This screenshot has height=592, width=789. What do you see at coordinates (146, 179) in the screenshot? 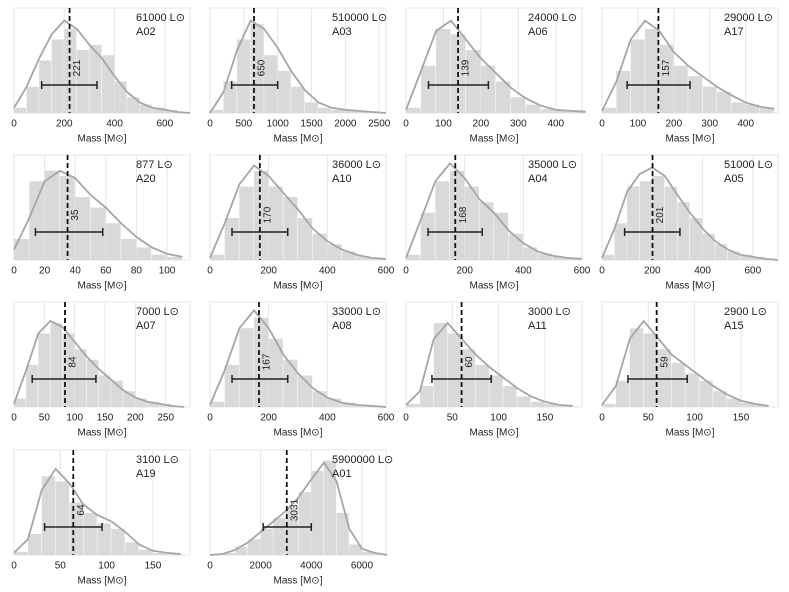
I see `panel-subtitle: A20` at bounding box center [146, 179].